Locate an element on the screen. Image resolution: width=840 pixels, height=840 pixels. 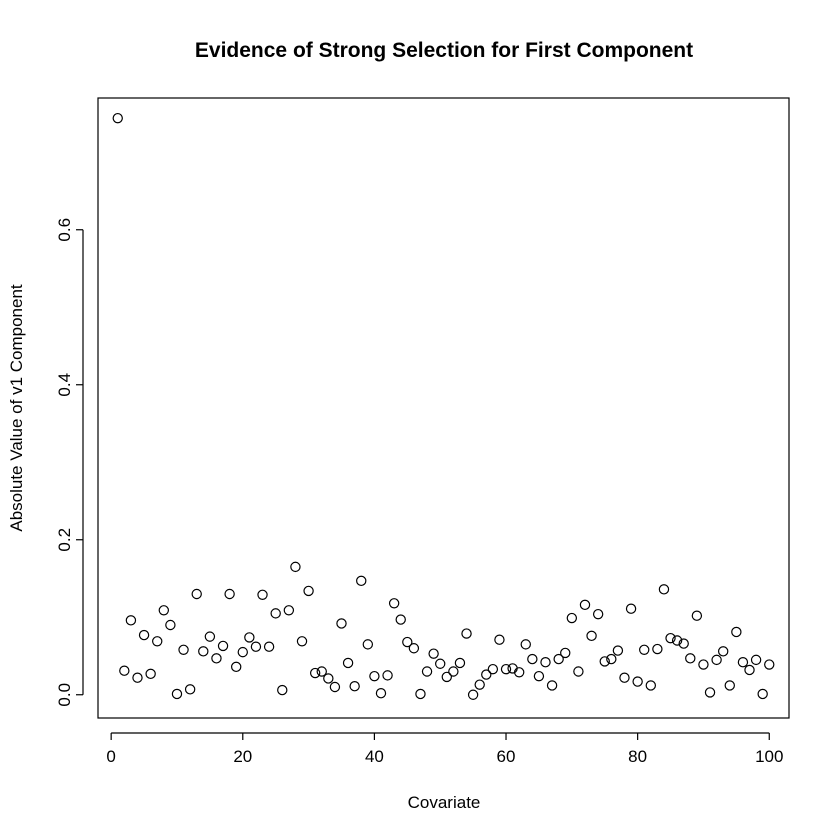
y-tick-label: 0.2 is located at coordinates (64, 540).